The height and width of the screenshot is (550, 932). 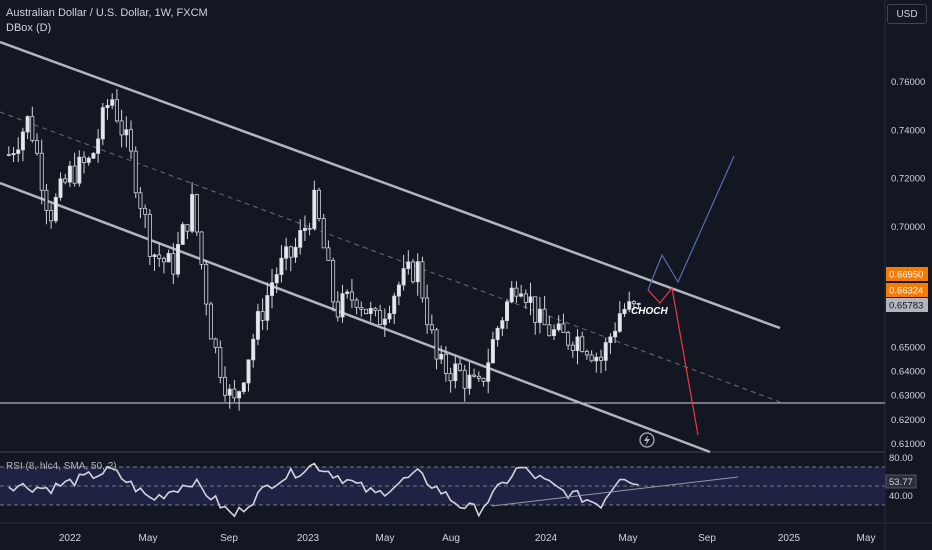 I want to click on price-tick-7: 0.63000, so click(x=908, y=396).